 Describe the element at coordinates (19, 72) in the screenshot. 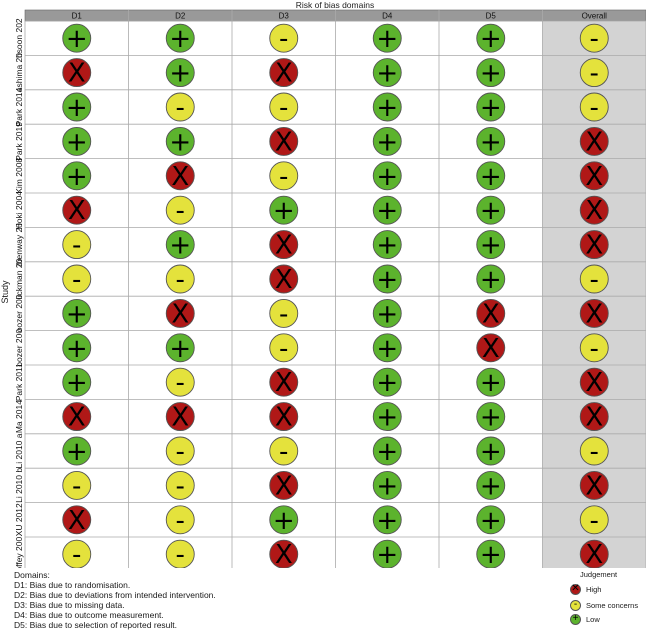

I see `study-label: ashima 20` at that location.